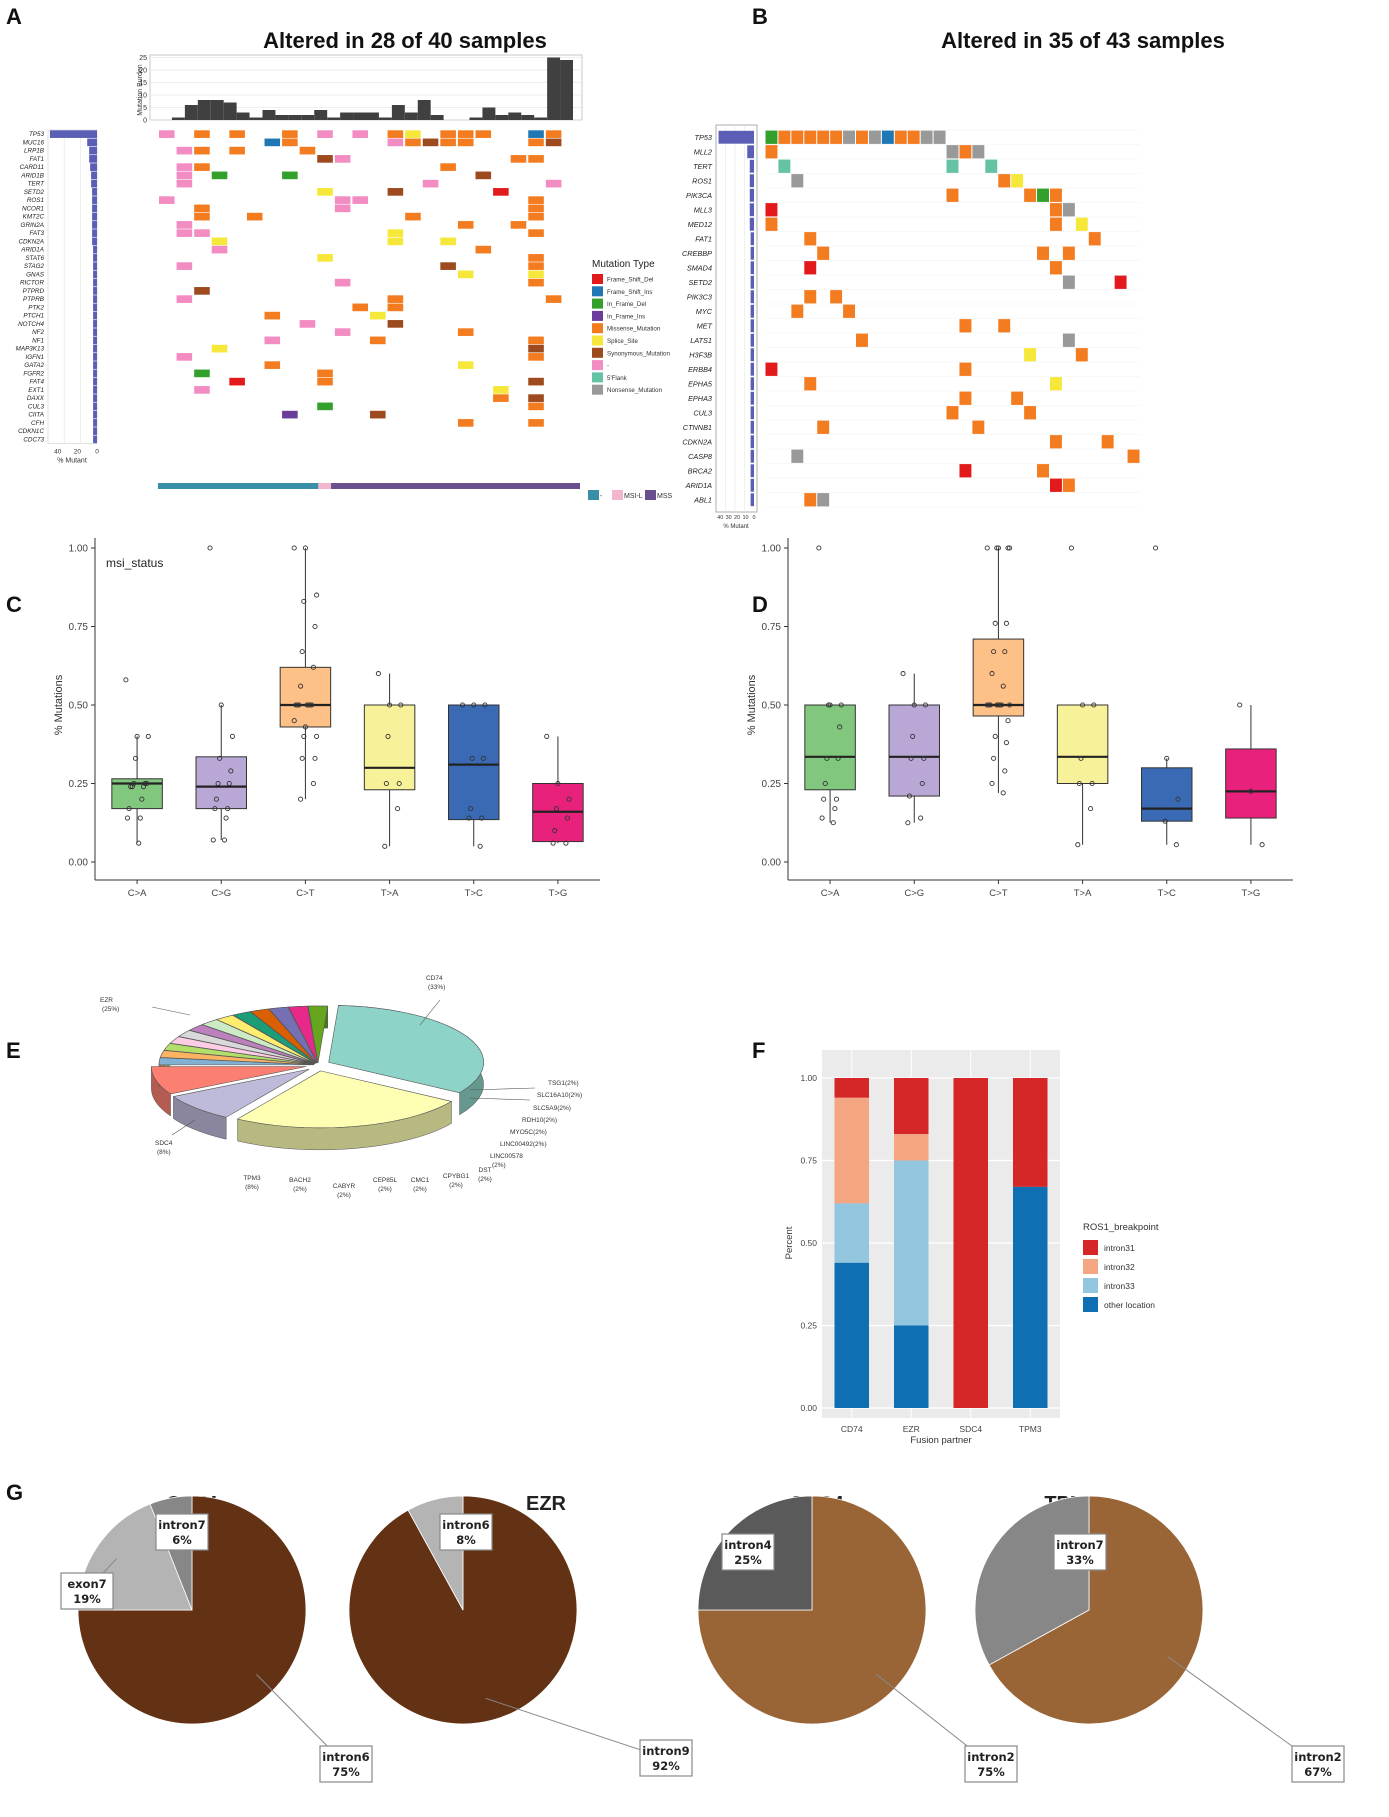  I want to click on legend-label: In_Frame_Ins, so click(626, 316).